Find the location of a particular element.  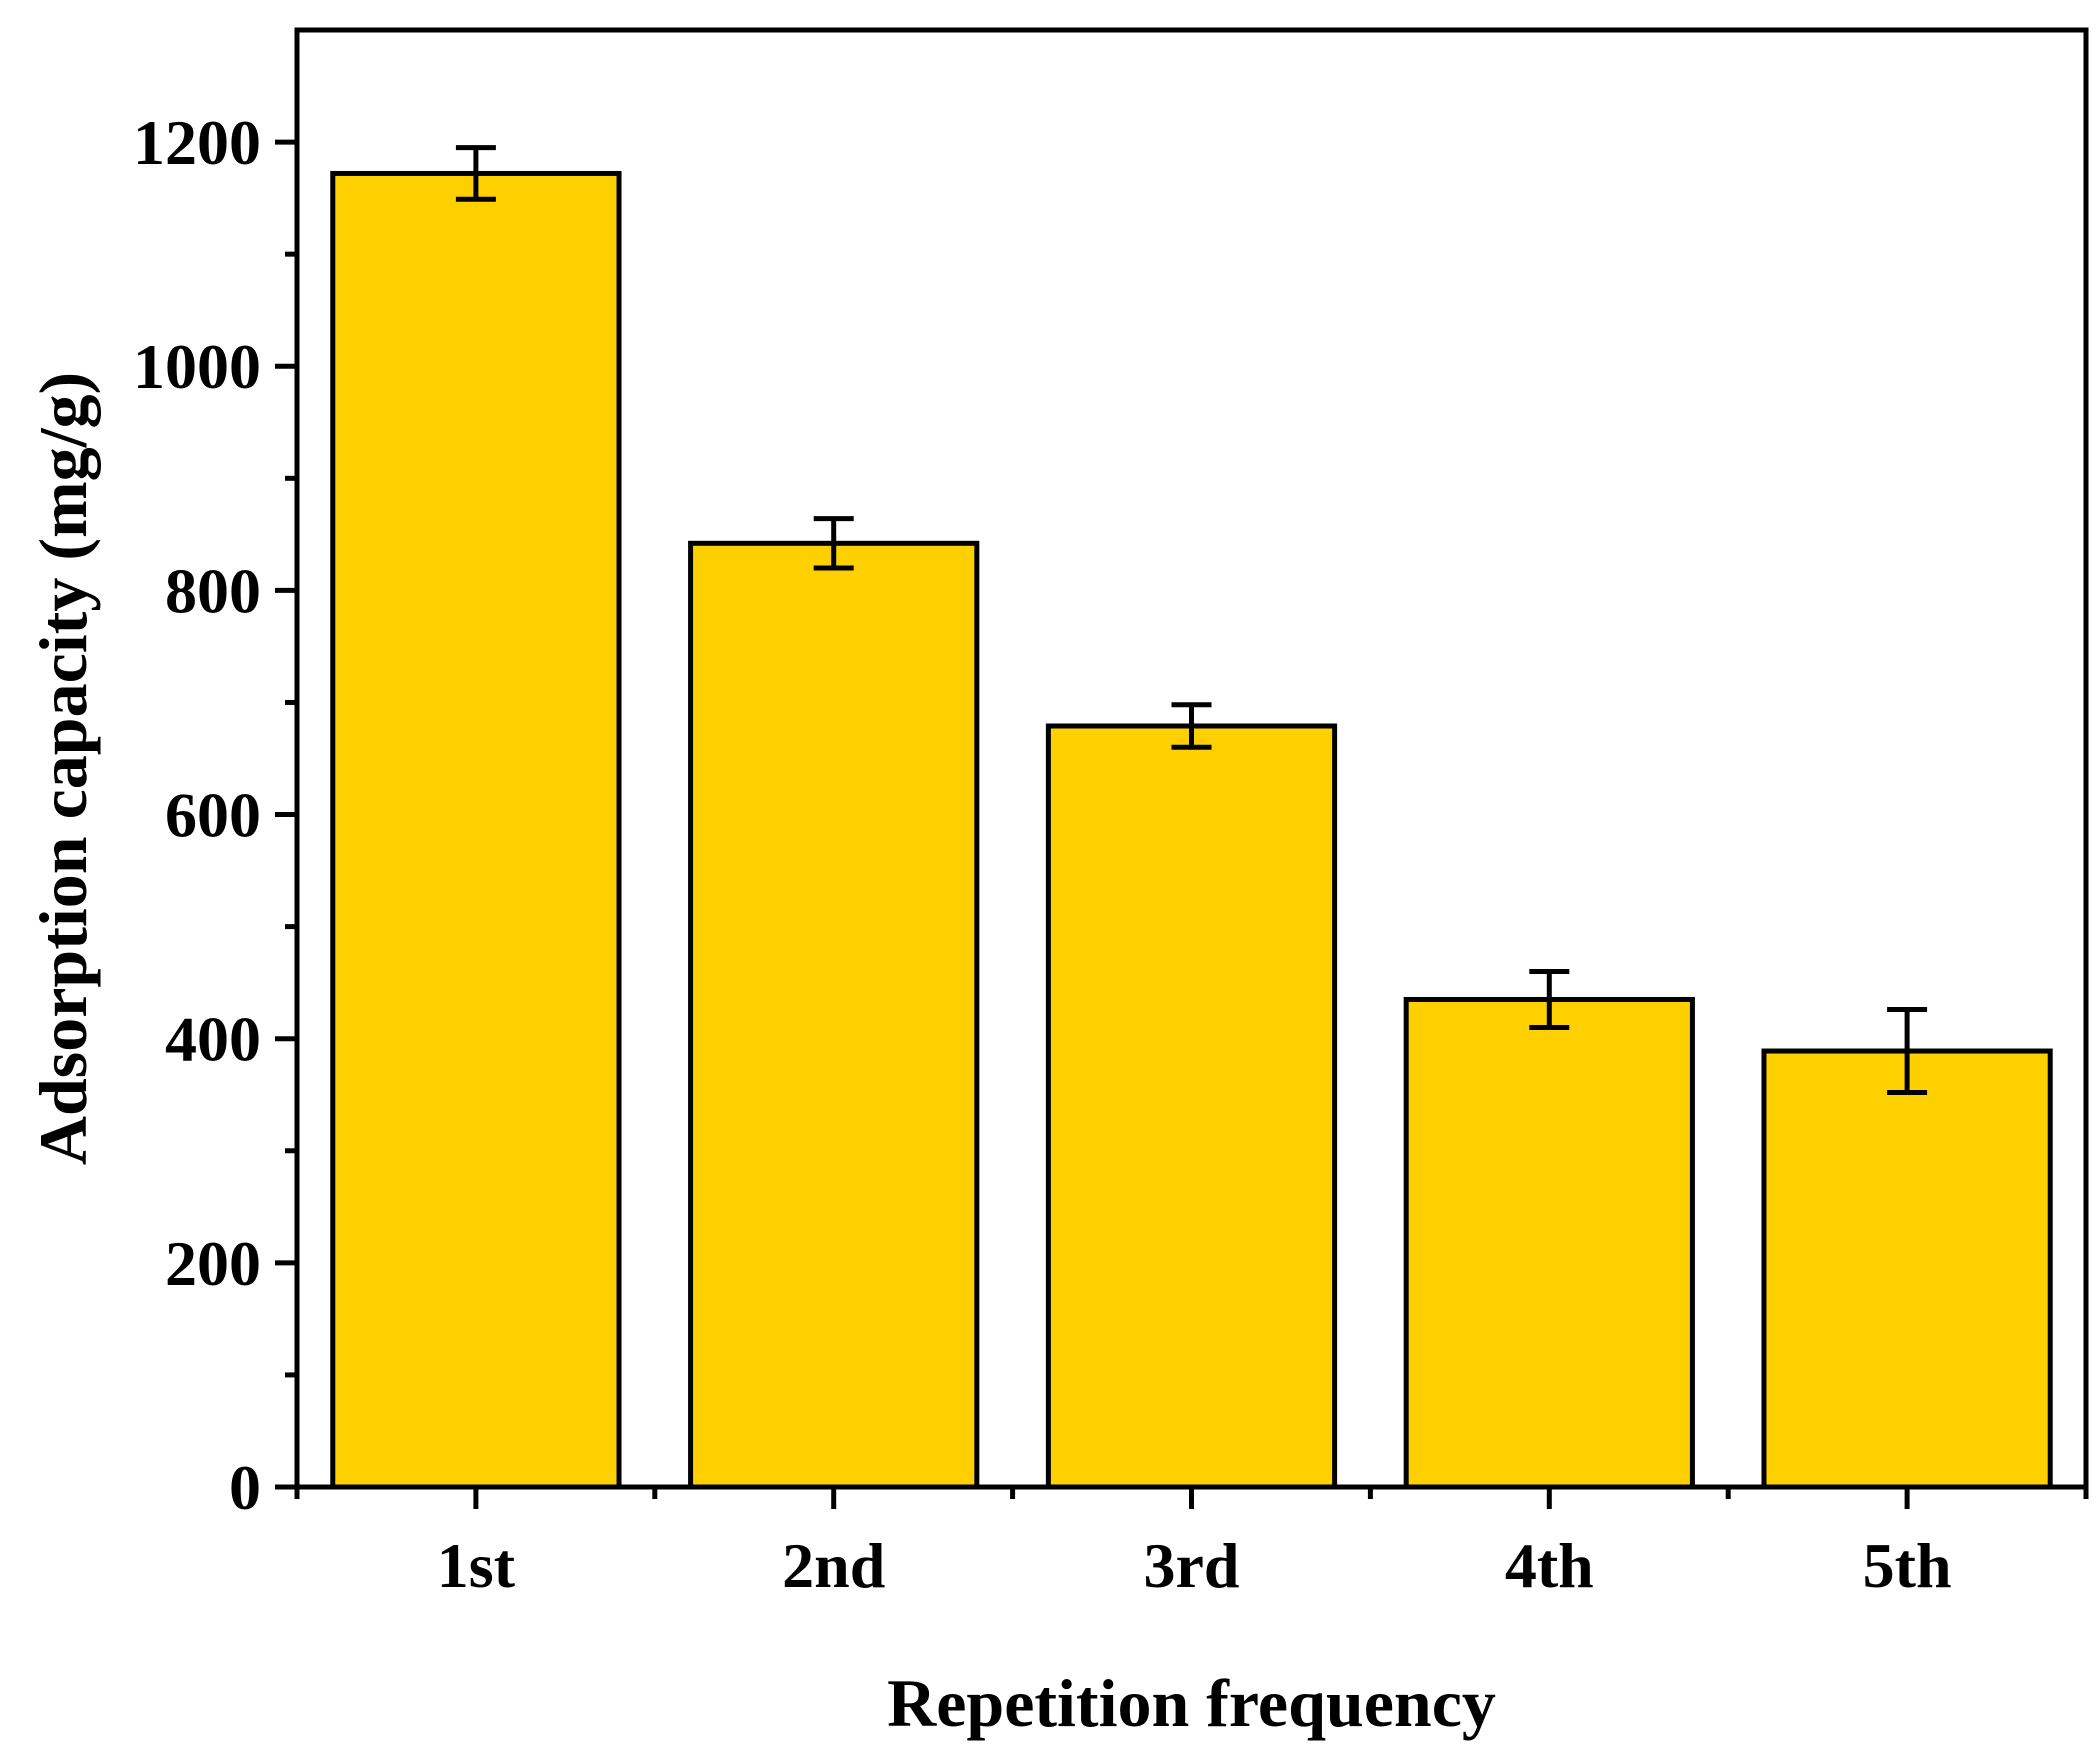

x-tick-label: 5th is located at coordinates (1907, 1565).